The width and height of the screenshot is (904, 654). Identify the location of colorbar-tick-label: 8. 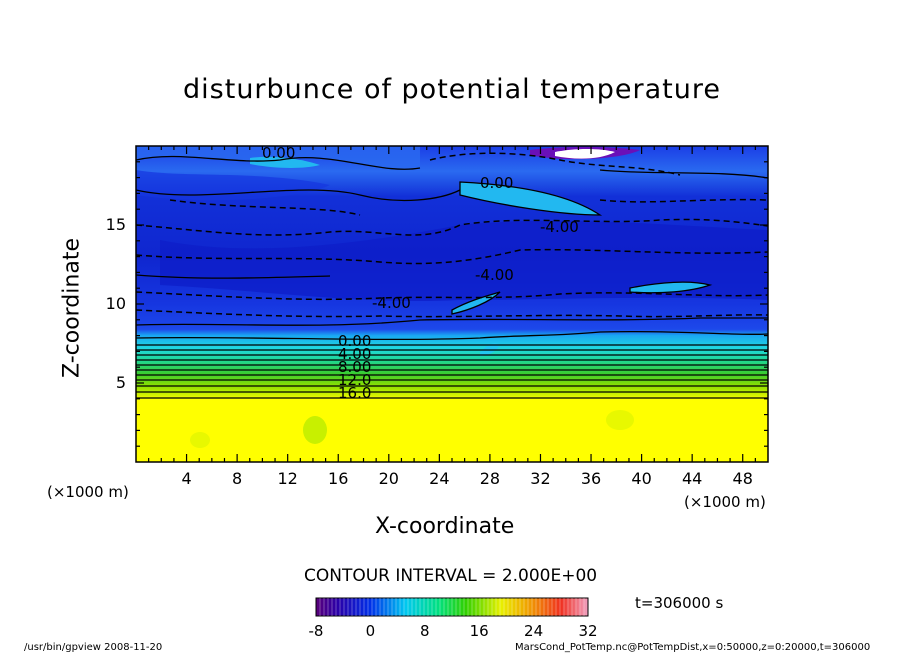
(425, 631).